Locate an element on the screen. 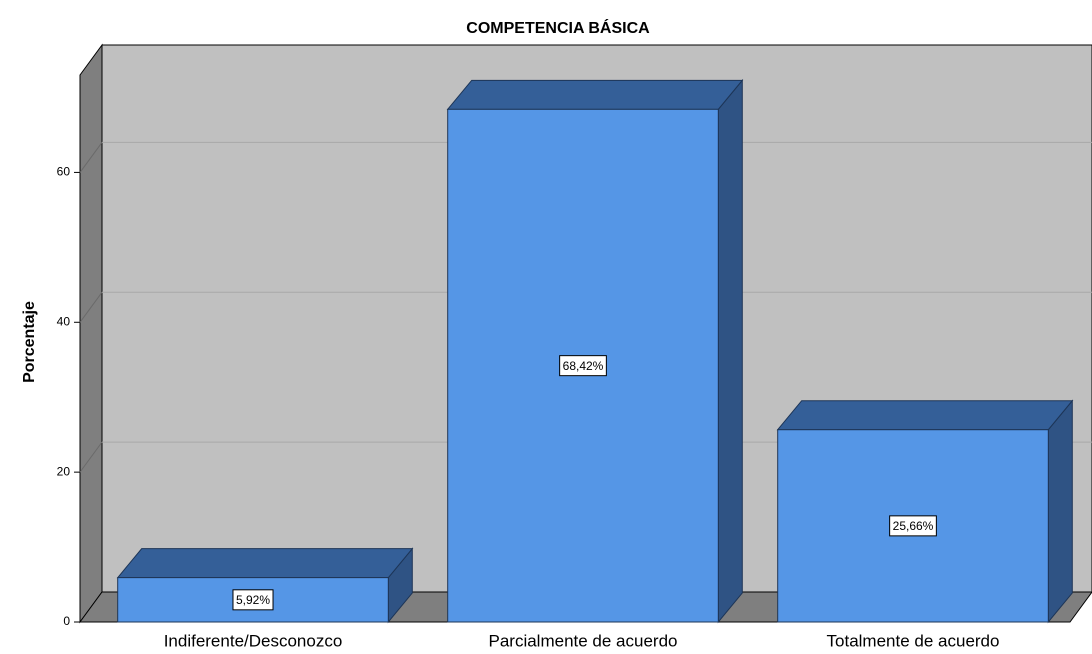 The image size is (1092, 654). value-label: 5,92% is located at coordinates (253, 600).